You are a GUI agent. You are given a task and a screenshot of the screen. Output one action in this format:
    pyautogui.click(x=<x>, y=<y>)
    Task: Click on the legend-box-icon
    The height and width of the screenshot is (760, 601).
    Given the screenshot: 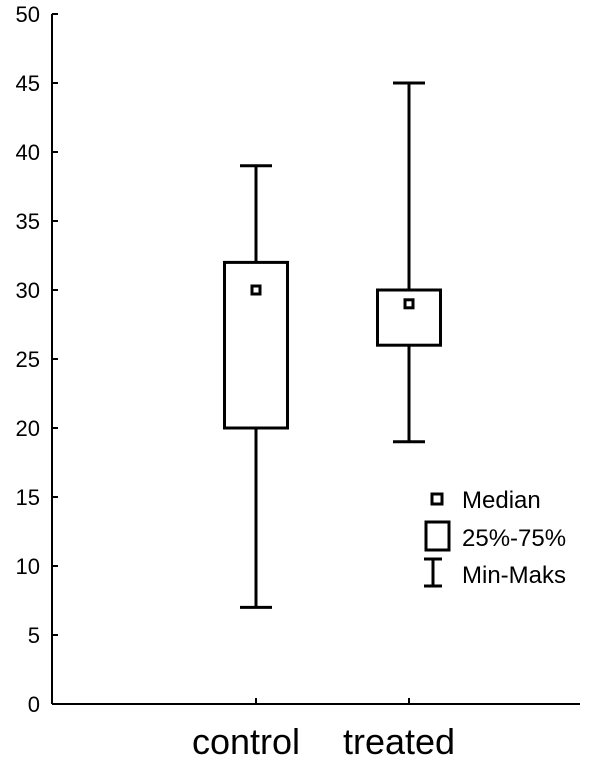 What is the action you would take?
    pyautogui.click(x=437, y=536)
    